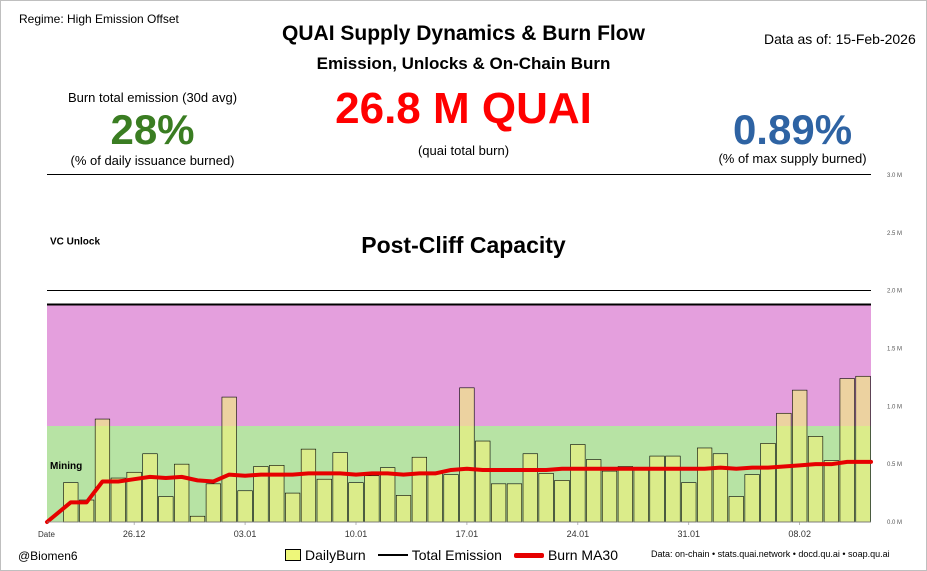  Describe the element at coordinates (463, 33) in the screenshot. I see `chart-title: QUAI Supply Dynamics & Burn Flow` at that location.